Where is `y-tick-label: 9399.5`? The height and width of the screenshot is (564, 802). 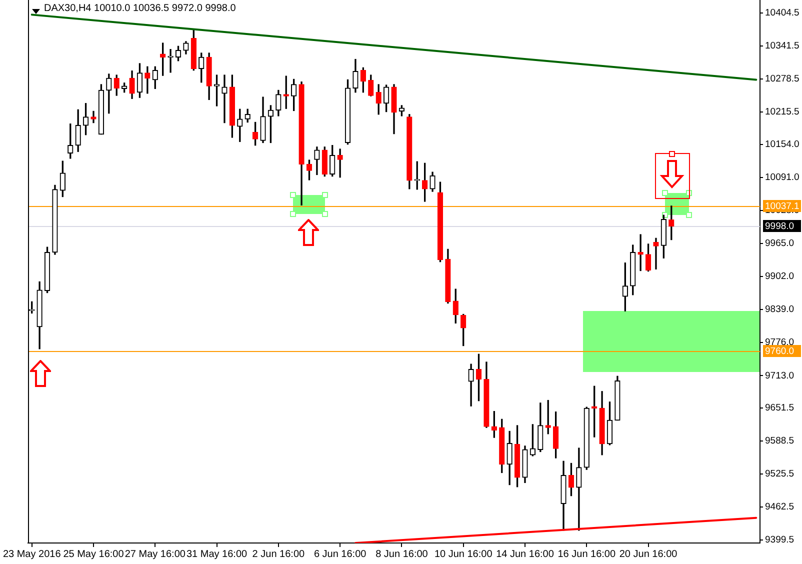 y-tick-label: 9399.5 is located at coordinates (779, 540).